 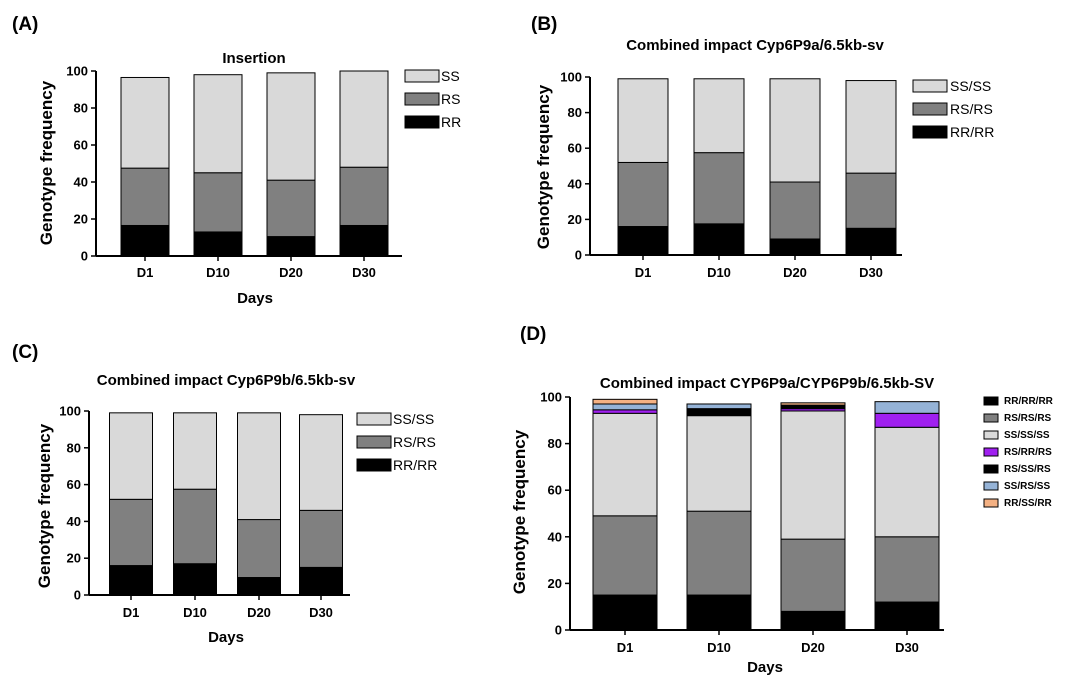 What do you see at coordinates (755, 45) in the screenshot?
I see `chart-title: Combined impact Cyp6P9a/6.5kb-sv` at bounding box center [755, 45].